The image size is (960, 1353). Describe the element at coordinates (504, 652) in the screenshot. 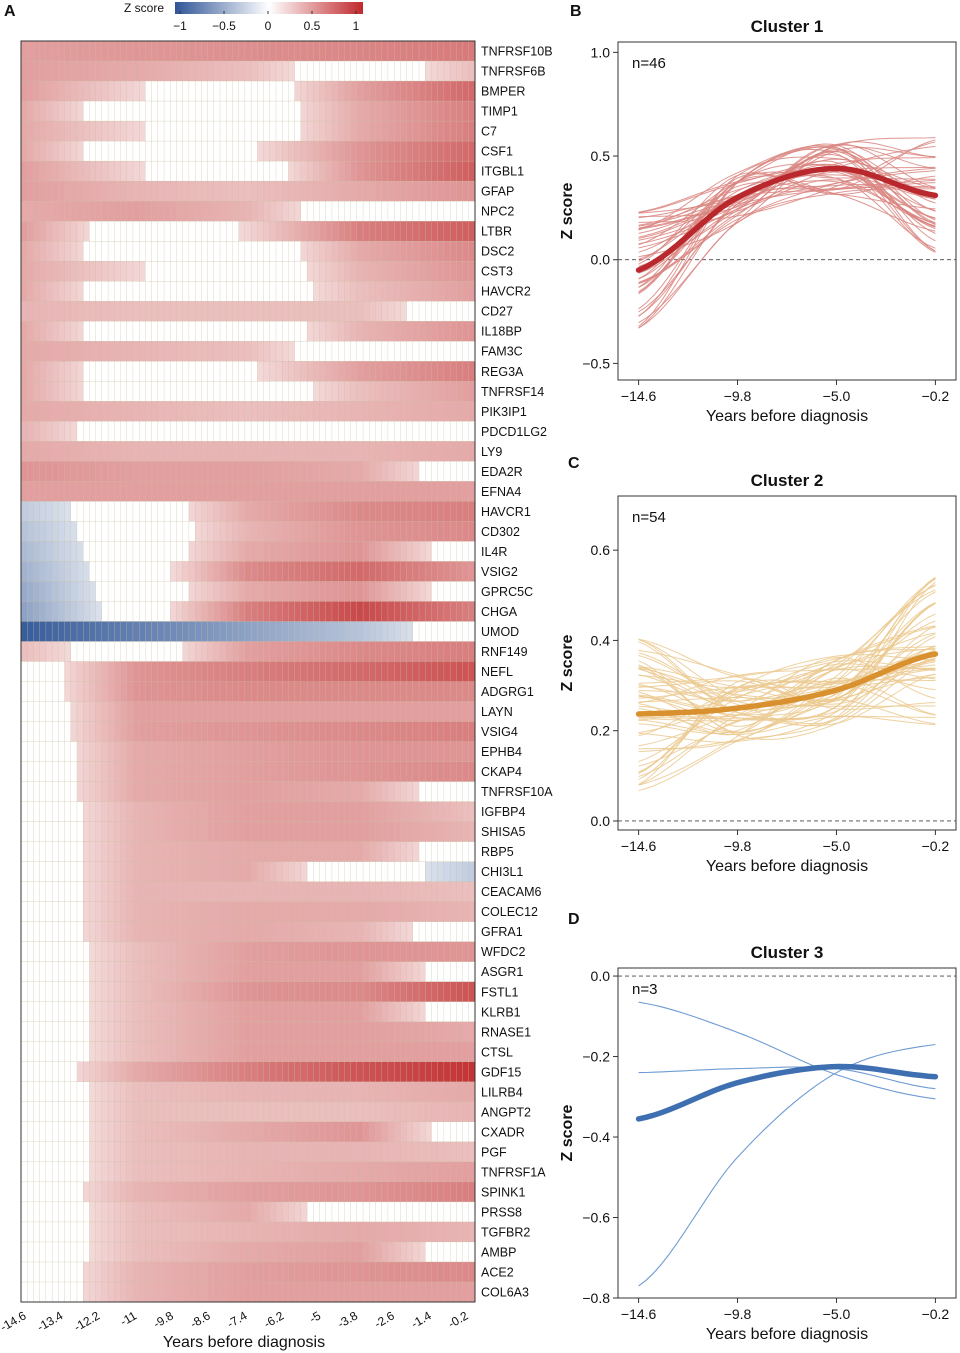

I see `gene-label: RNF149` at that location.